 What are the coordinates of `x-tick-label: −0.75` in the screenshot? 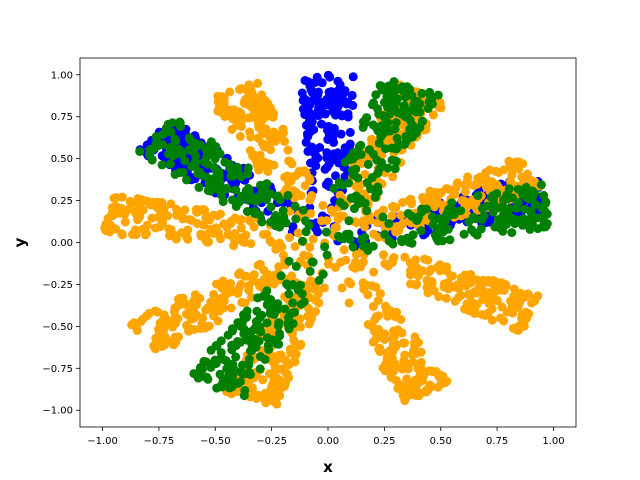 It's located at (159, 441).